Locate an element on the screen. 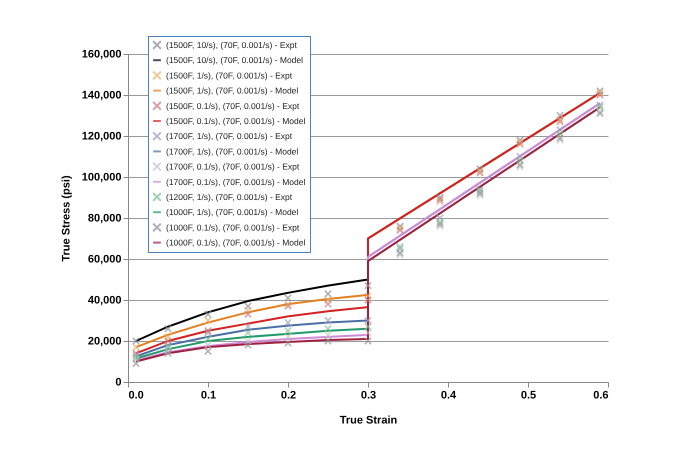  y-tick-label: 120,000 is located at coordinates (102, 136).